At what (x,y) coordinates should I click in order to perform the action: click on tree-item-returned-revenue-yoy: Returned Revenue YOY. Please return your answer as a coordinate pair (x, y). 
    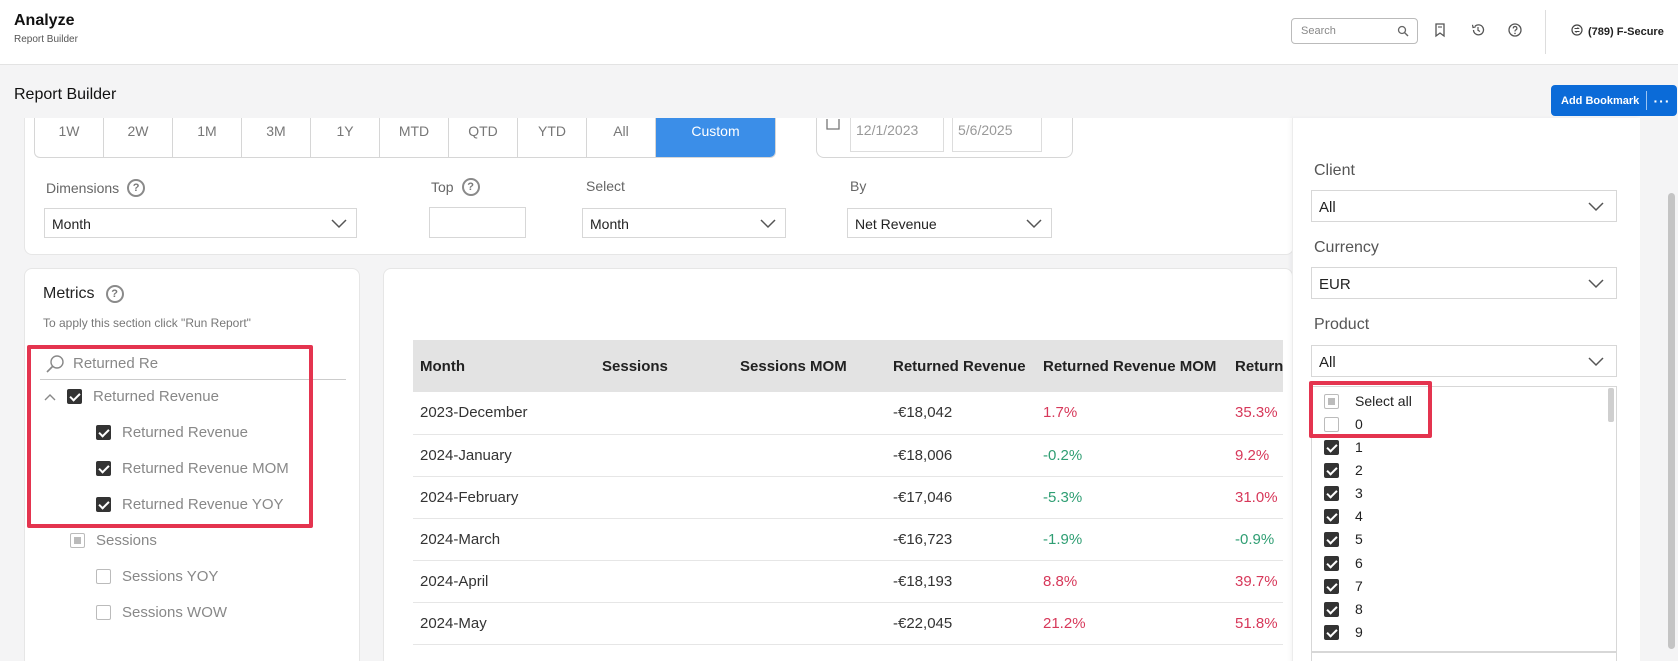
    Looking at the image, I should click on (190, 504).